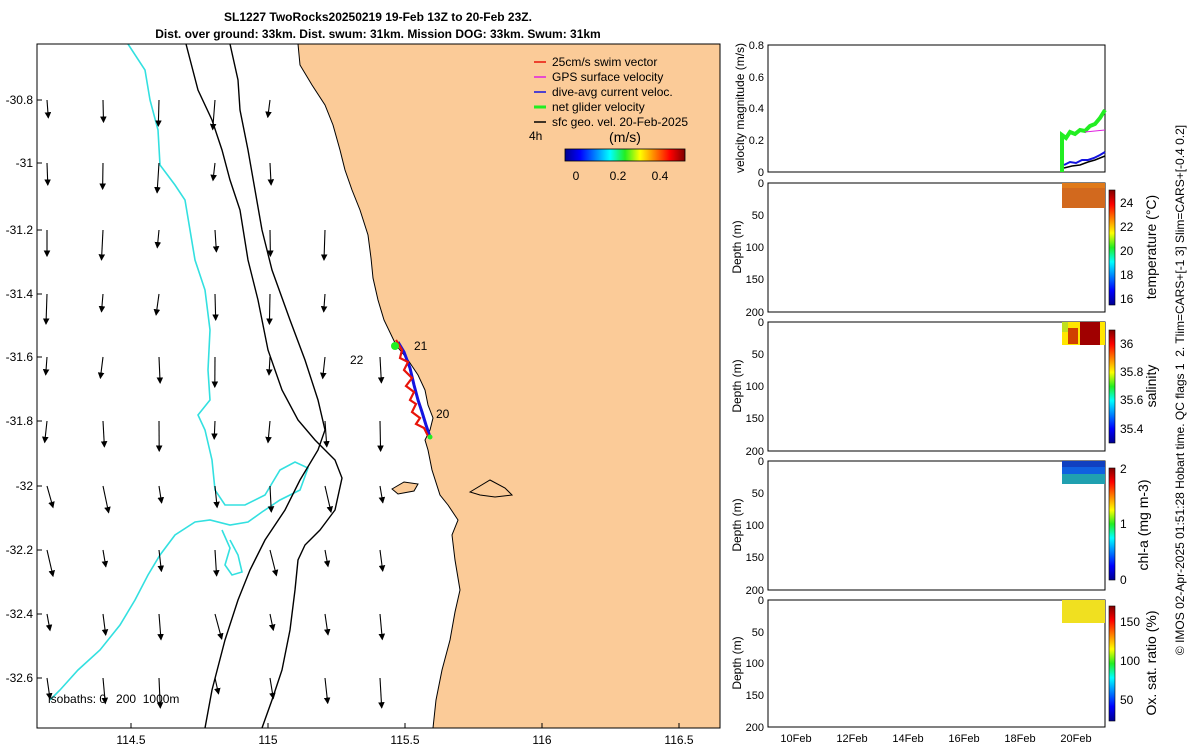  Describe the element at coordinates (20, 614) in the screenshot. I see `lat-tick-label: -32.4` at that location.